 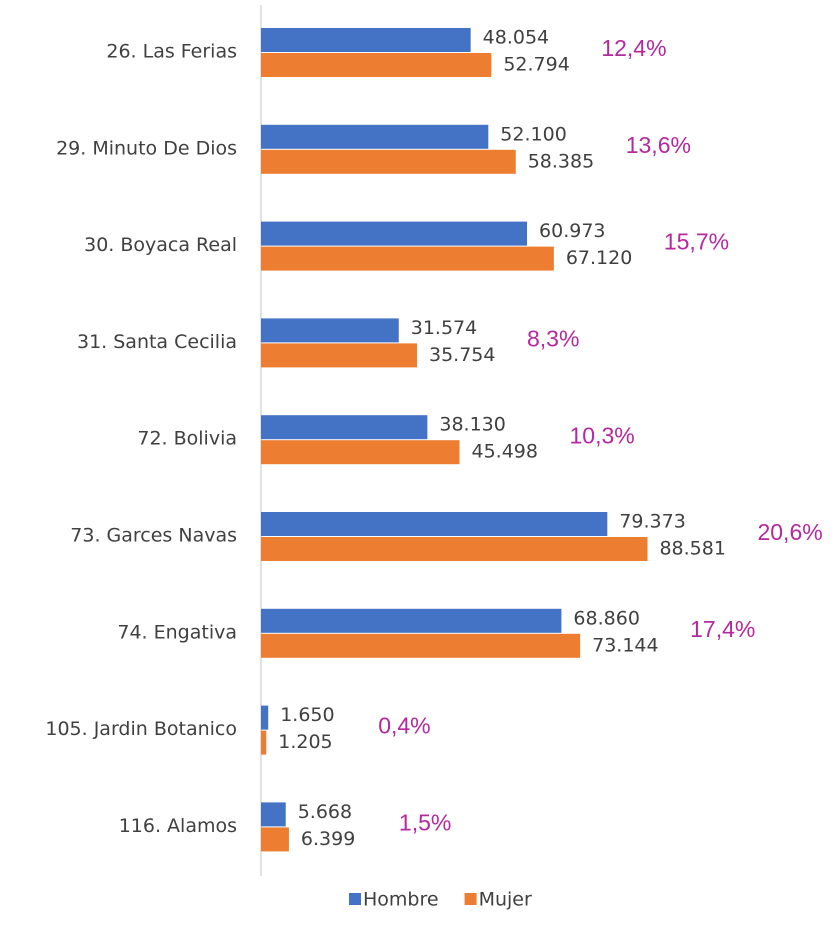 What do you see at coordinates (307, 715) in the screenshot?
I see `value-label: 1.650` at bounding box center [307, 715].